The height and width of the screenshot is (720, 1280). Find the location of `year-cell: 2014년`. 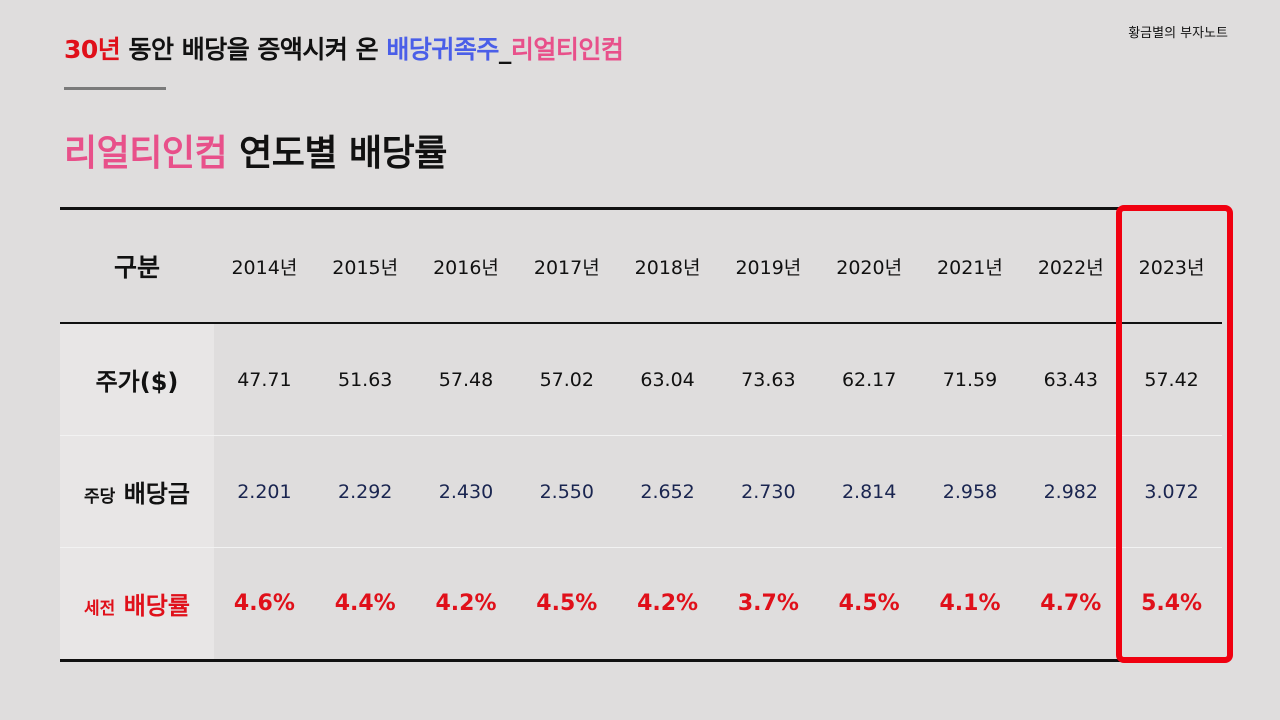

year-cell: 2014년 is located at coordinates (264, 267).